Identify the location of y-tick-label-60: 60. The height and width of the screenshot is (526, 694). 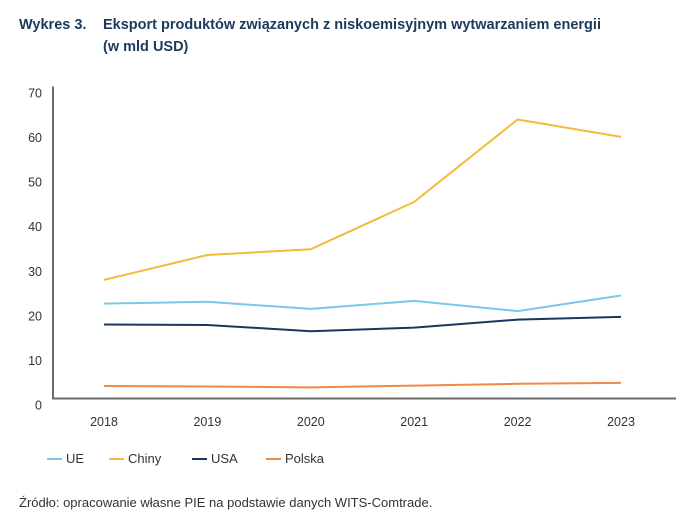
(35, 138).